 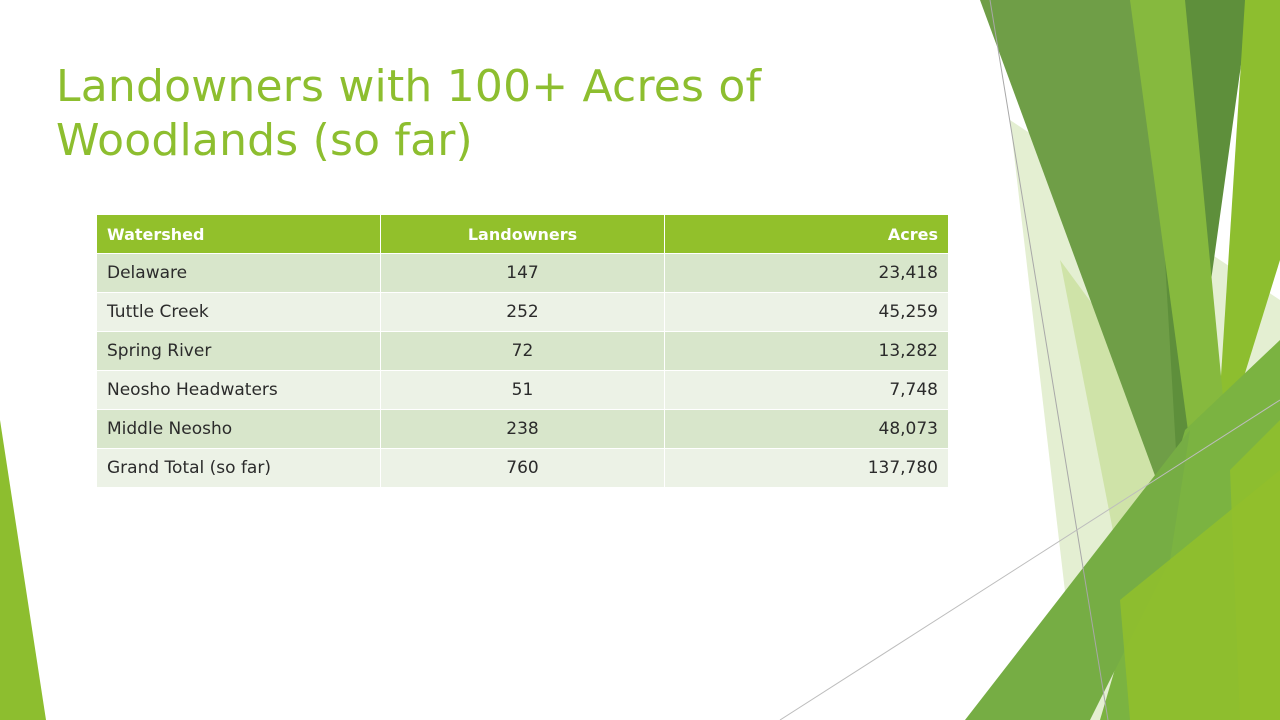 What do you see at coordinates (238, 429) in the screenshot?
I see `cell-watershed: Middle Neosho` at bounding box center [238, 429].